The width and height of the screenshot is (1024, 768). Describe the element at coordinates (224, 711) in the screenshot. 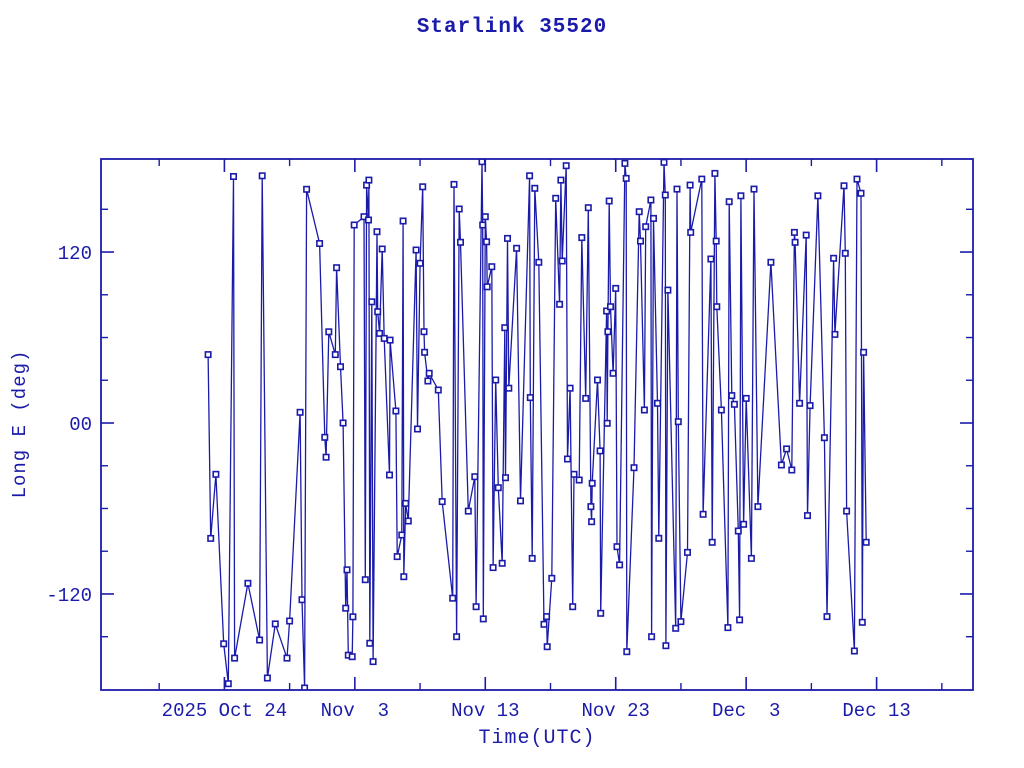

I see `x-tick-label: 2025 Oct 24` at that location.